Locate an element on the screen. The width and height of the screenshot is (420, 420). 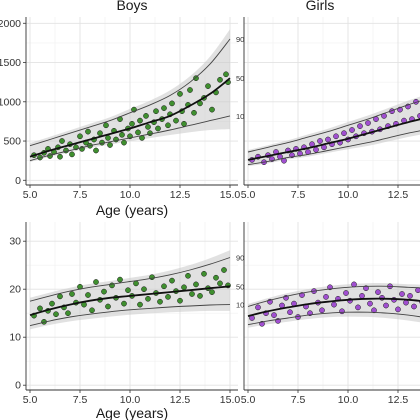
x-axis-title: Age (years) is located at coordinates (132, 210).